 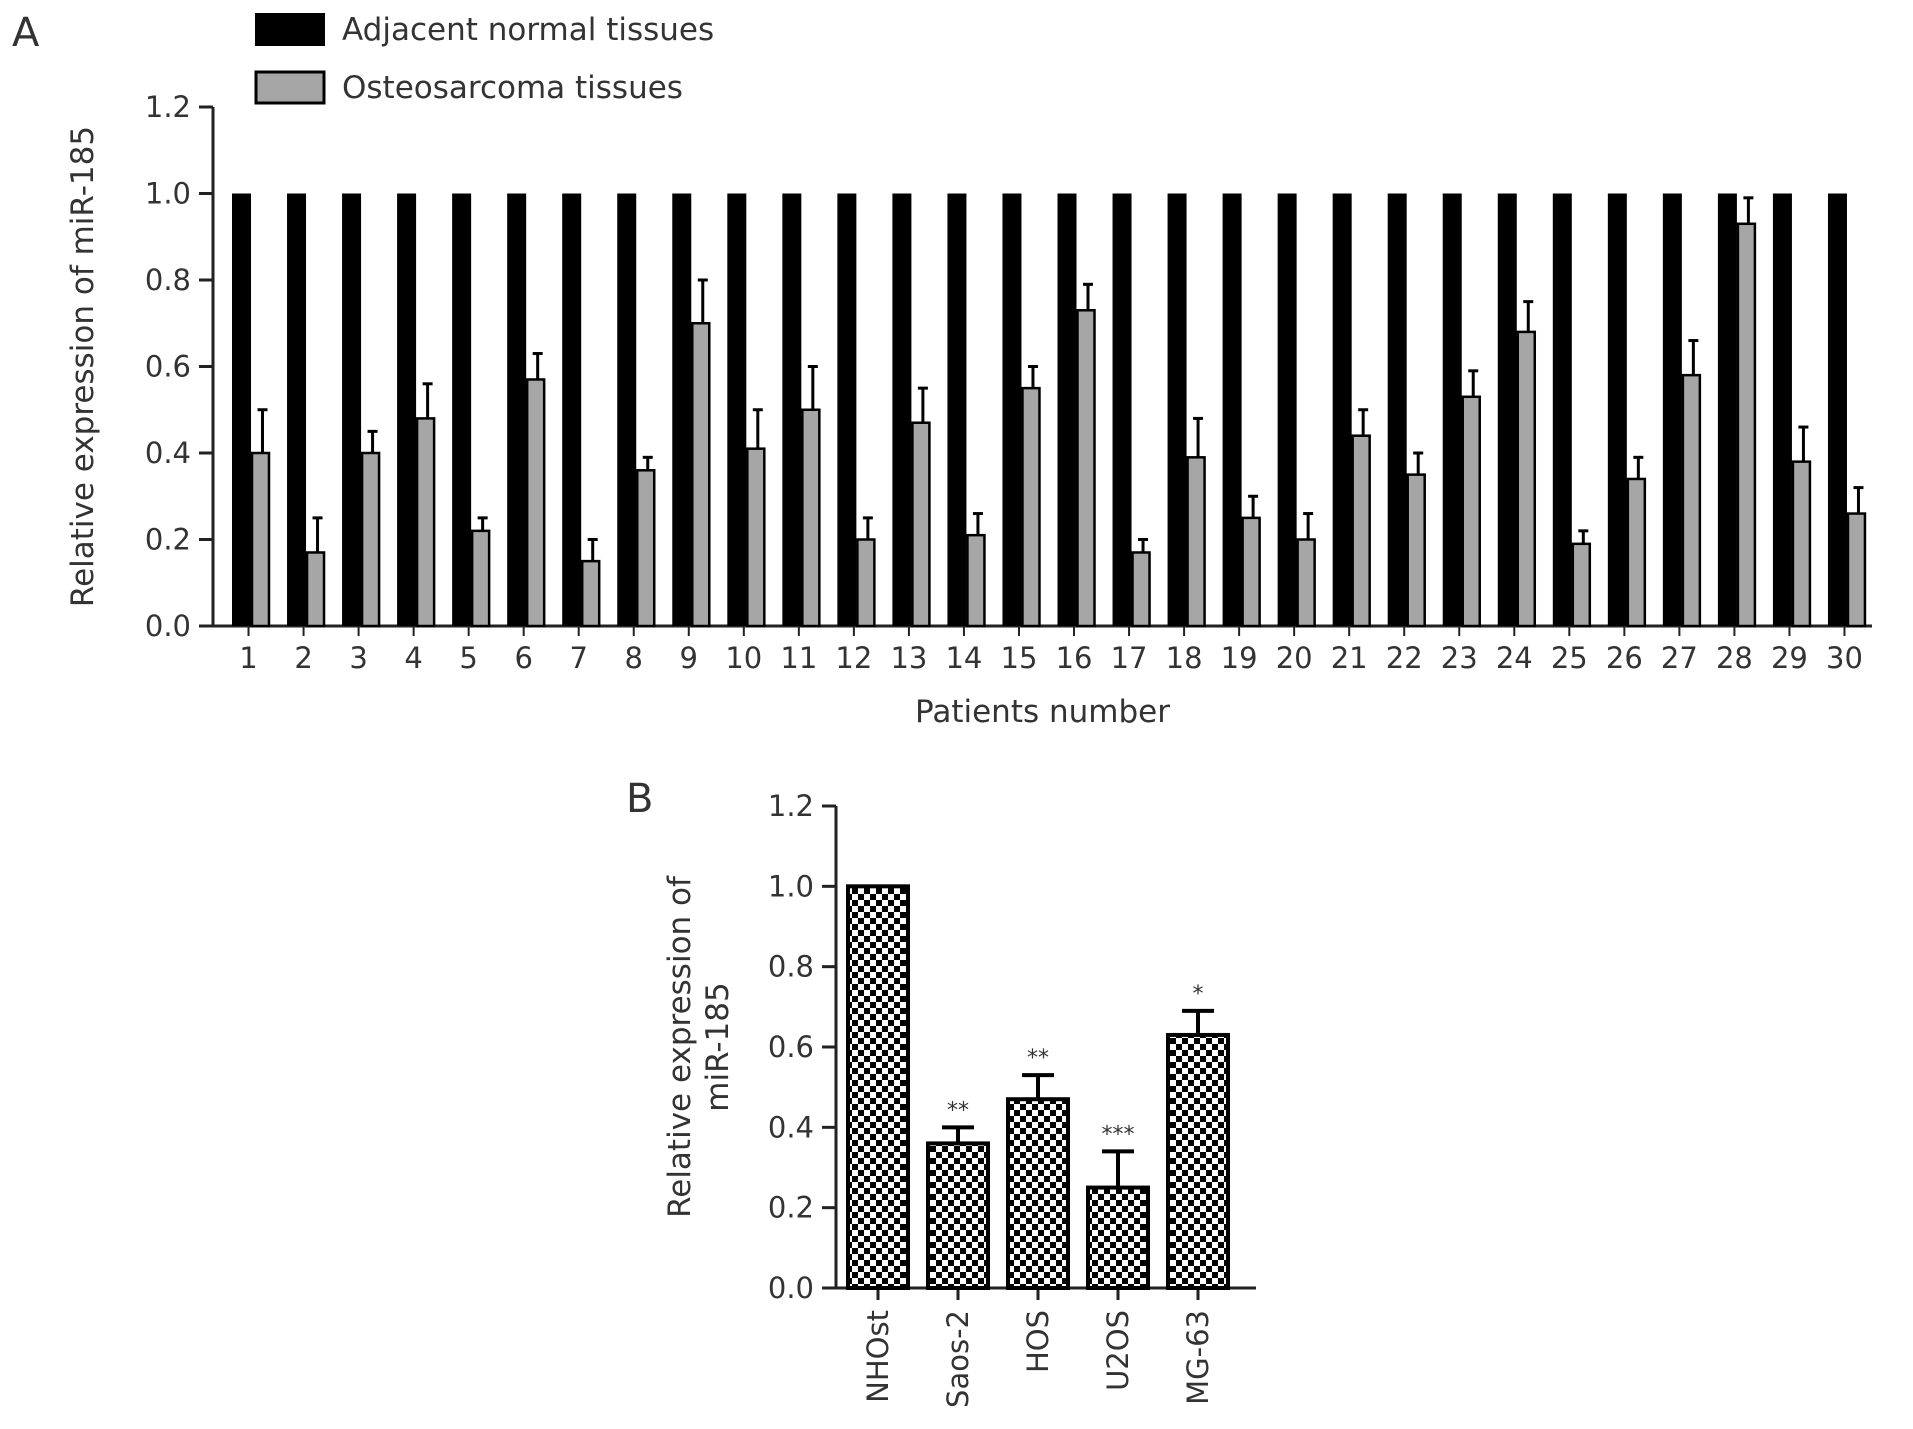 What do you see at coordinates (1844, 658) in the screenshot?
I see `panel-a-x-tick-label: 30` at bounding box center [1844, 658].